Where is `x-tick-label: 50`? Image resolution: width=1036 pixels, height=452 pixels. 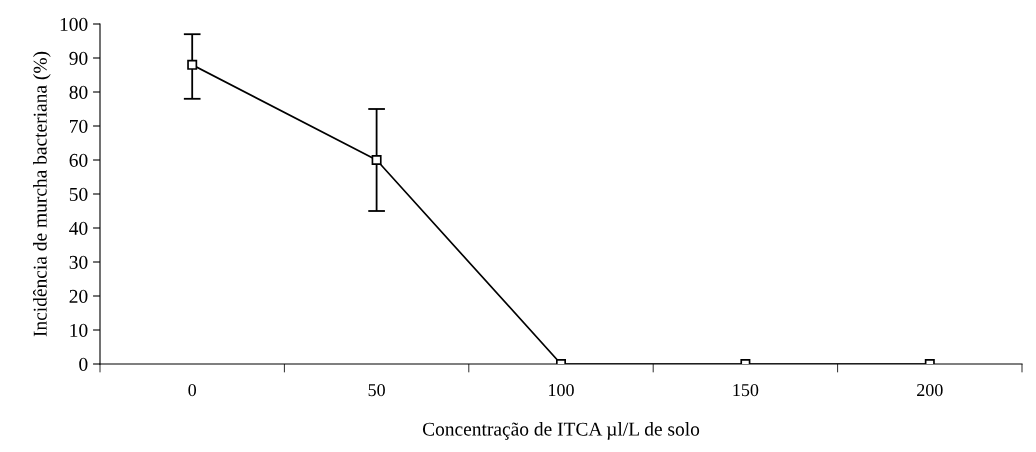 x-tick-label: 50 is located at coordinates (376, 390).